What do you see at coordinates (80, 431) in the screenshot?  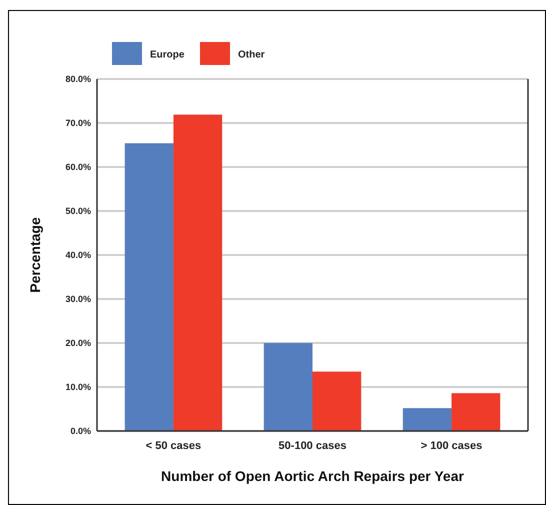 I see `y-tick-label: 0.0%` at bounding box center [80, 431].